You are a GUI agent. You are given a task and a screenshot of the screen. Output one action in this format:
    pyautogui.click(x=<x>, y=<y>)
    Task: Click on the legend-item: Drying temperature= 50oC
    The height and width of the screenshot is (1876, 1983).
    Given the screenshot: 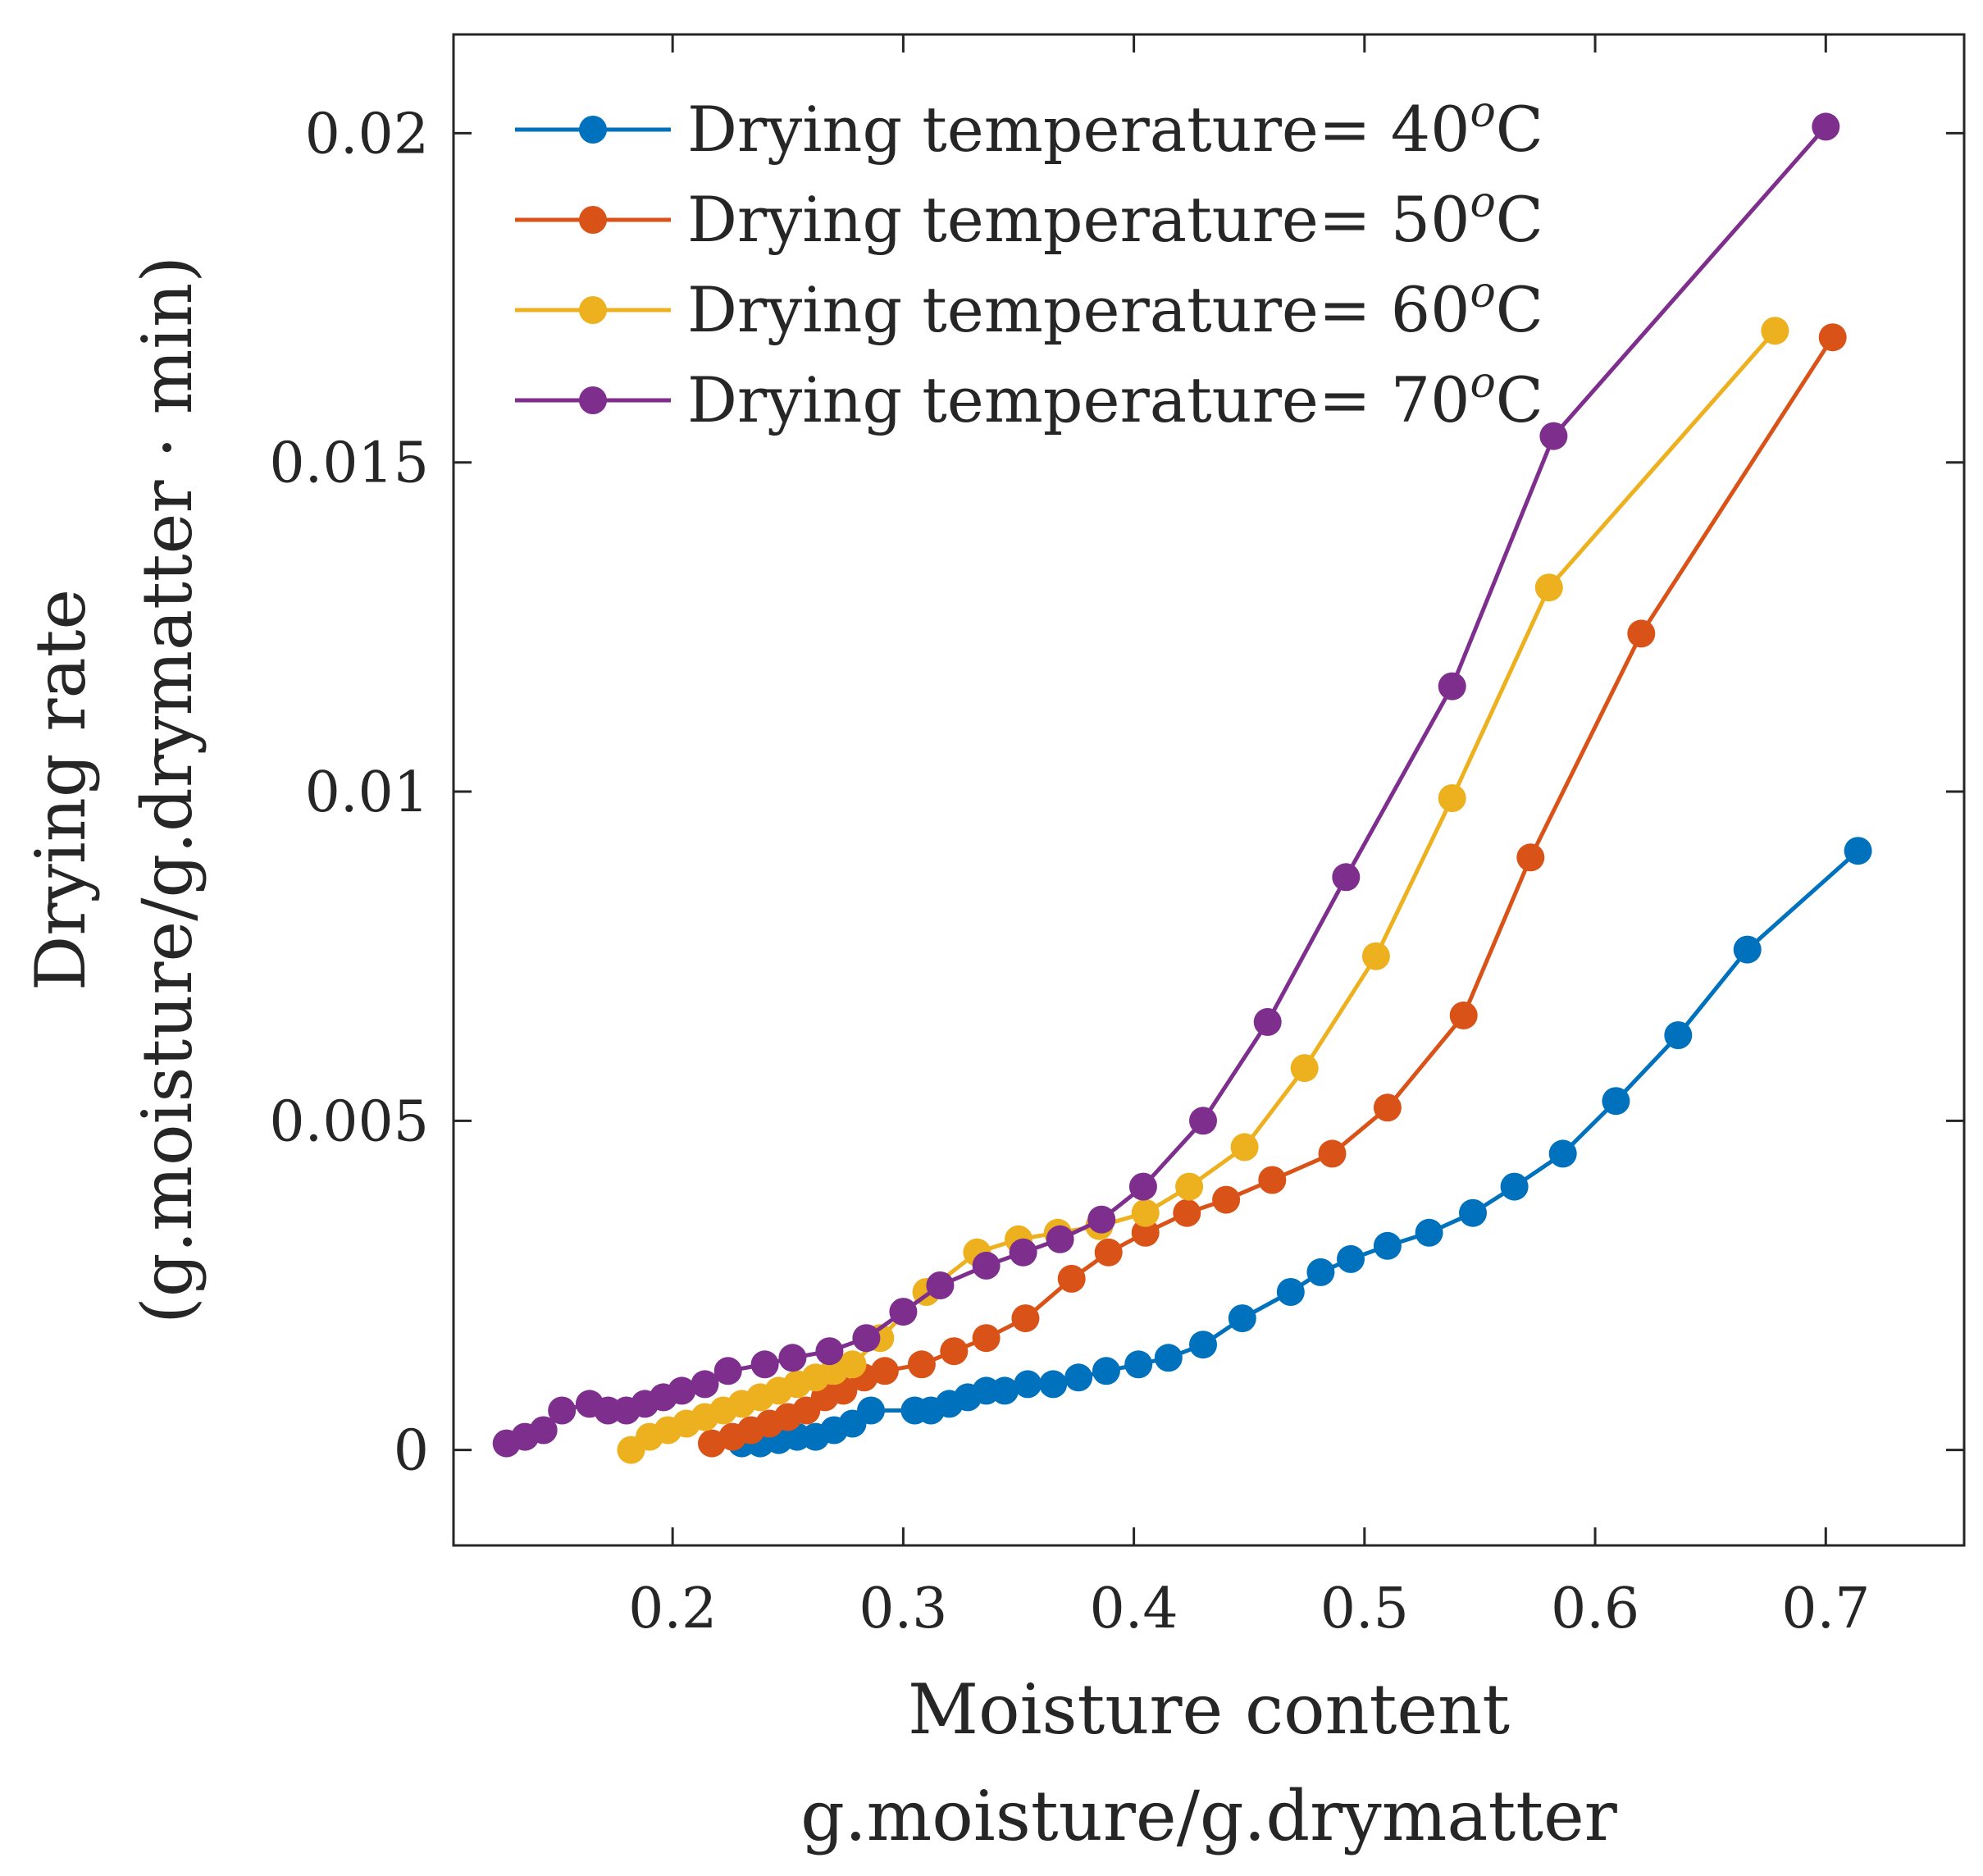 What is the action you would take?
    pyautogui.click(x=1029, y=217)
    